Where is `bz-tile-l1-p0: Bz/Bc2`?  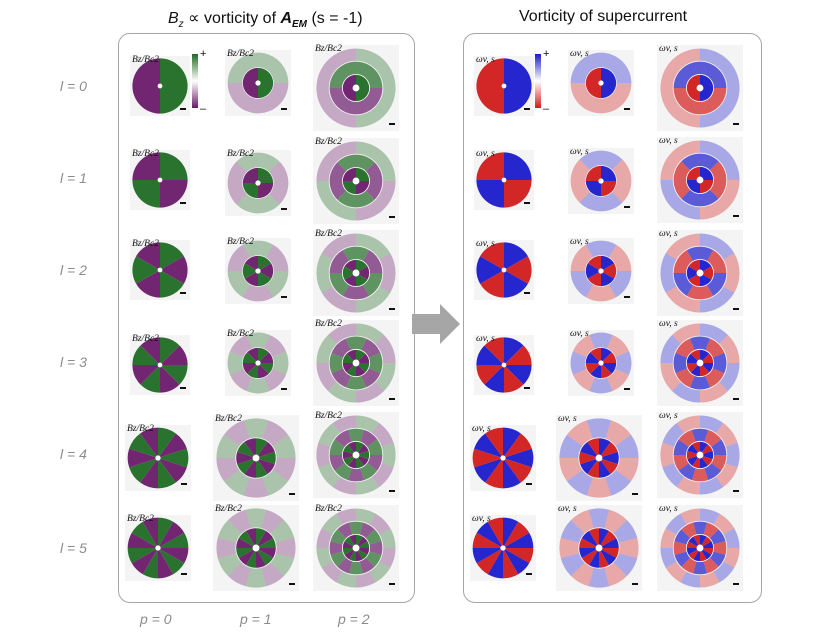 bz-tile-l1-p0: Bz/Bc2 is located at coordinates (160, 179).